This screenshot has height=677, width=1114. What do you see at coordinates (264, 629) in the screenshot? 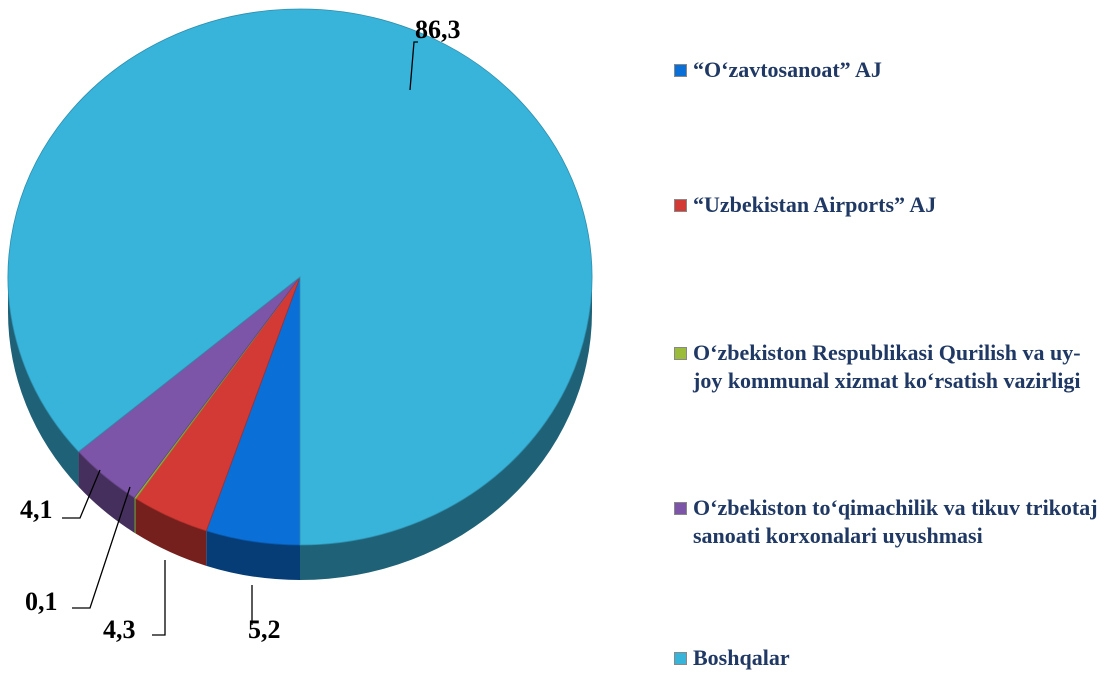
I see `data-label: 5,2` at bounding box center [264, 629].